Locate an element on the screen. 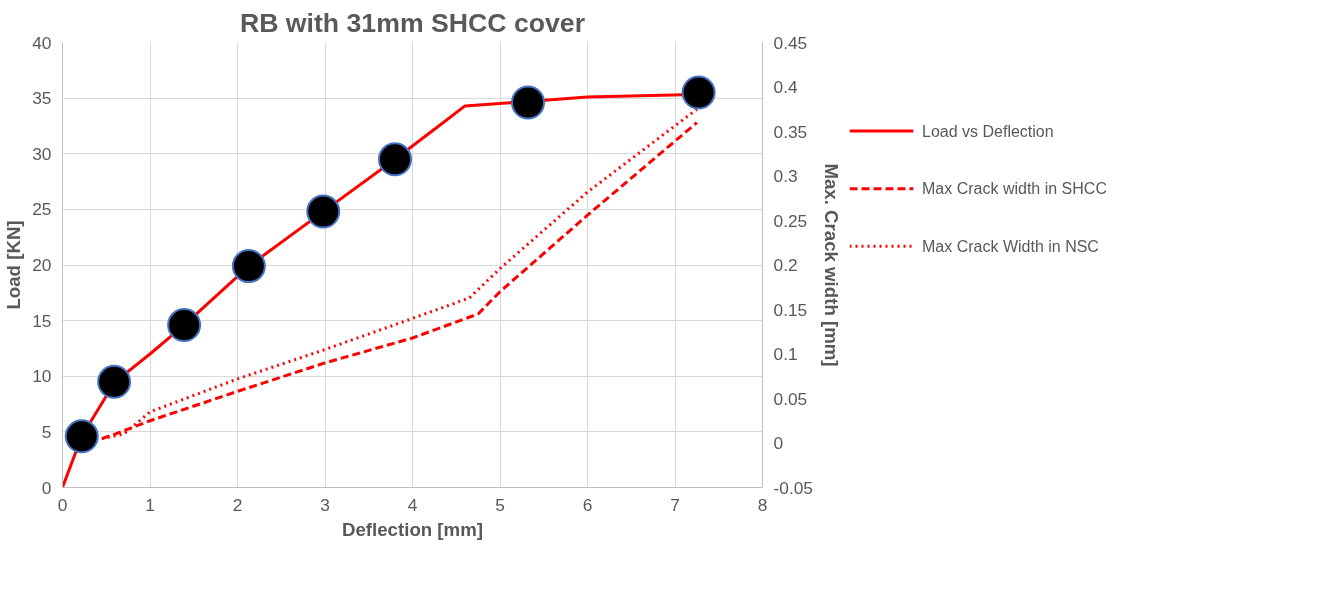 The width and height of the screenshot is (1328, 610). y2-tick-label: 0.4 is located at coordinates (785, 87).